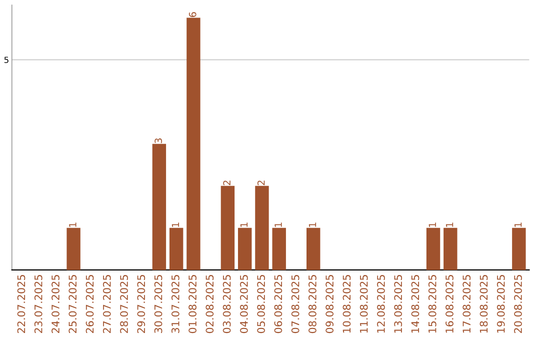 This screenshot has height=340, width=540. I want to click on x-tick-label: 20.08.2025, so click(518, 304).